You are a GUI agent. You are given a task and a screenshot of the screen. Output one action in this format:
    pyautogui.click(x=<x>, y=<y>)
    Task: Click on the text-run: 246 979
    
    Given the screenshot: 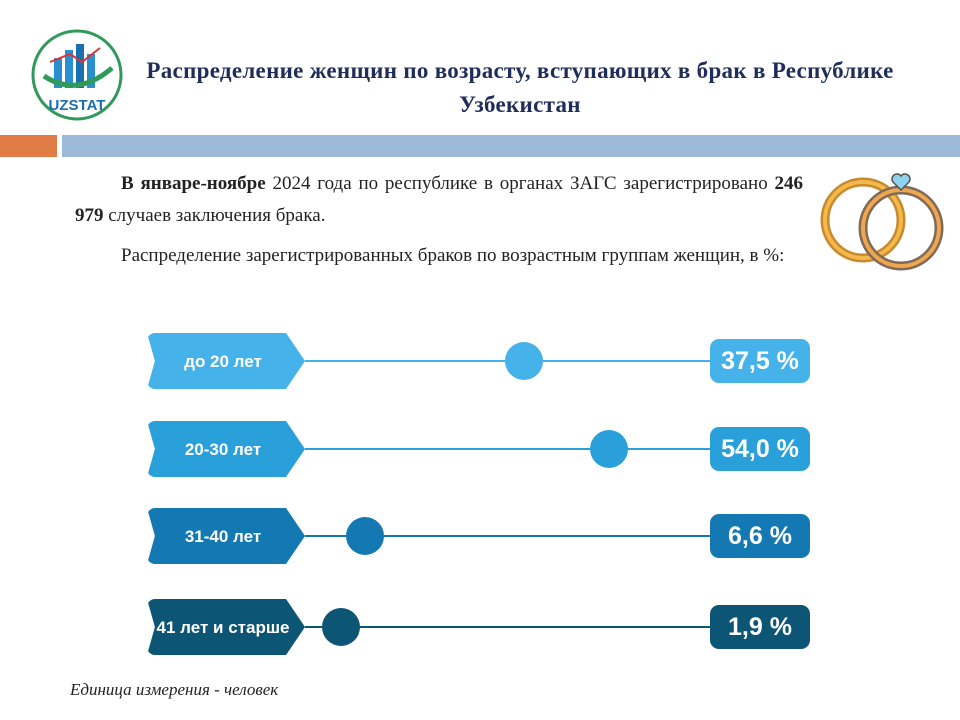 What is the action you would take?
    pyautogui.click(x=439, y=199)
    